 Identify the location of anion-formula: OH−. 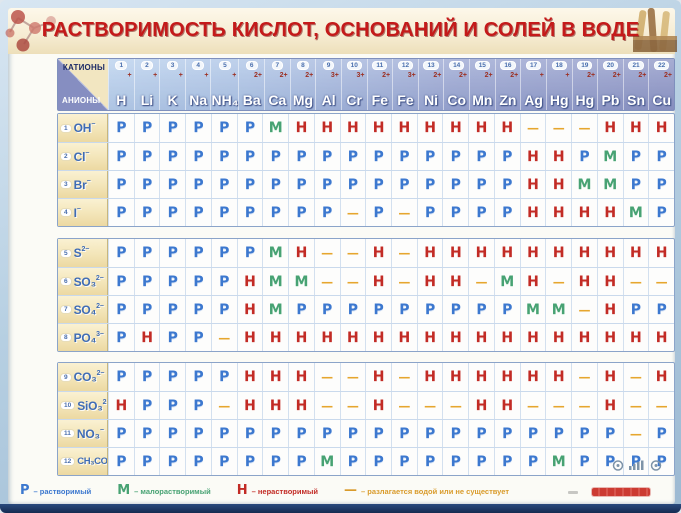
(84, 128).